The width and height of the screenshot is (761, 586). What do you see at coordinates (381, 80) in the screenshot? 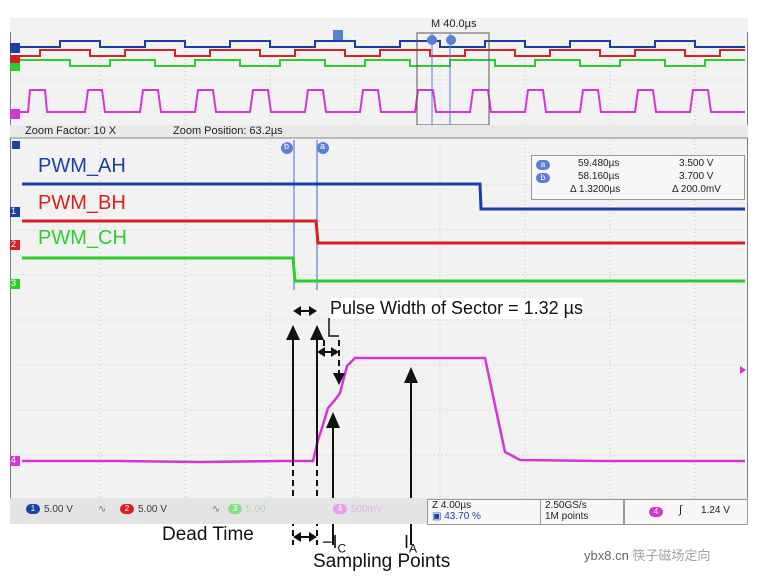
I see `overview-grid` at bounding box center [381, 80].